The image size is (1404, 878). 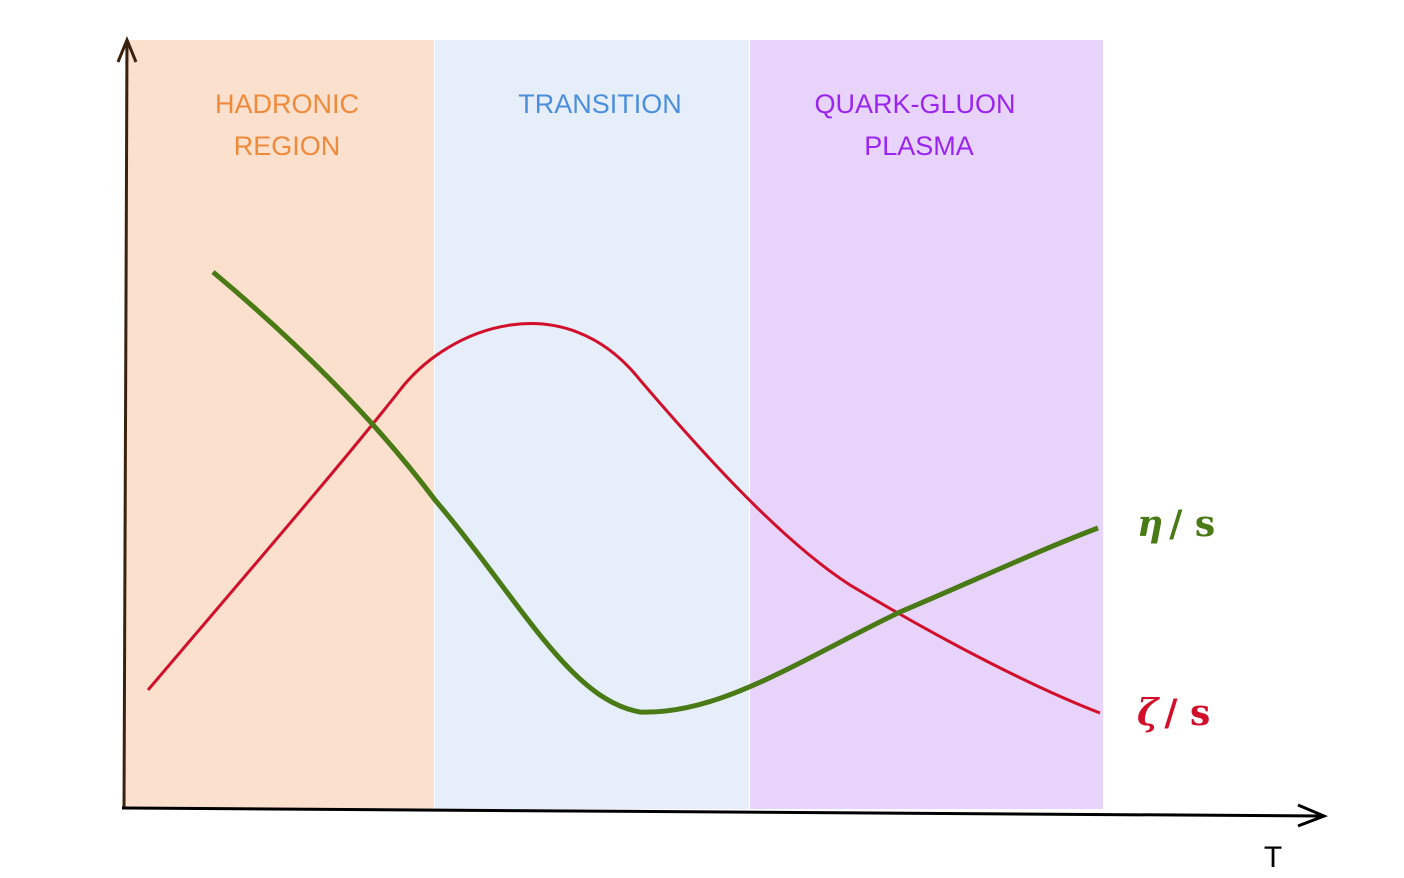 I want to click on hadronic-region-label-line2: REGION, so click(x=287, y=146).